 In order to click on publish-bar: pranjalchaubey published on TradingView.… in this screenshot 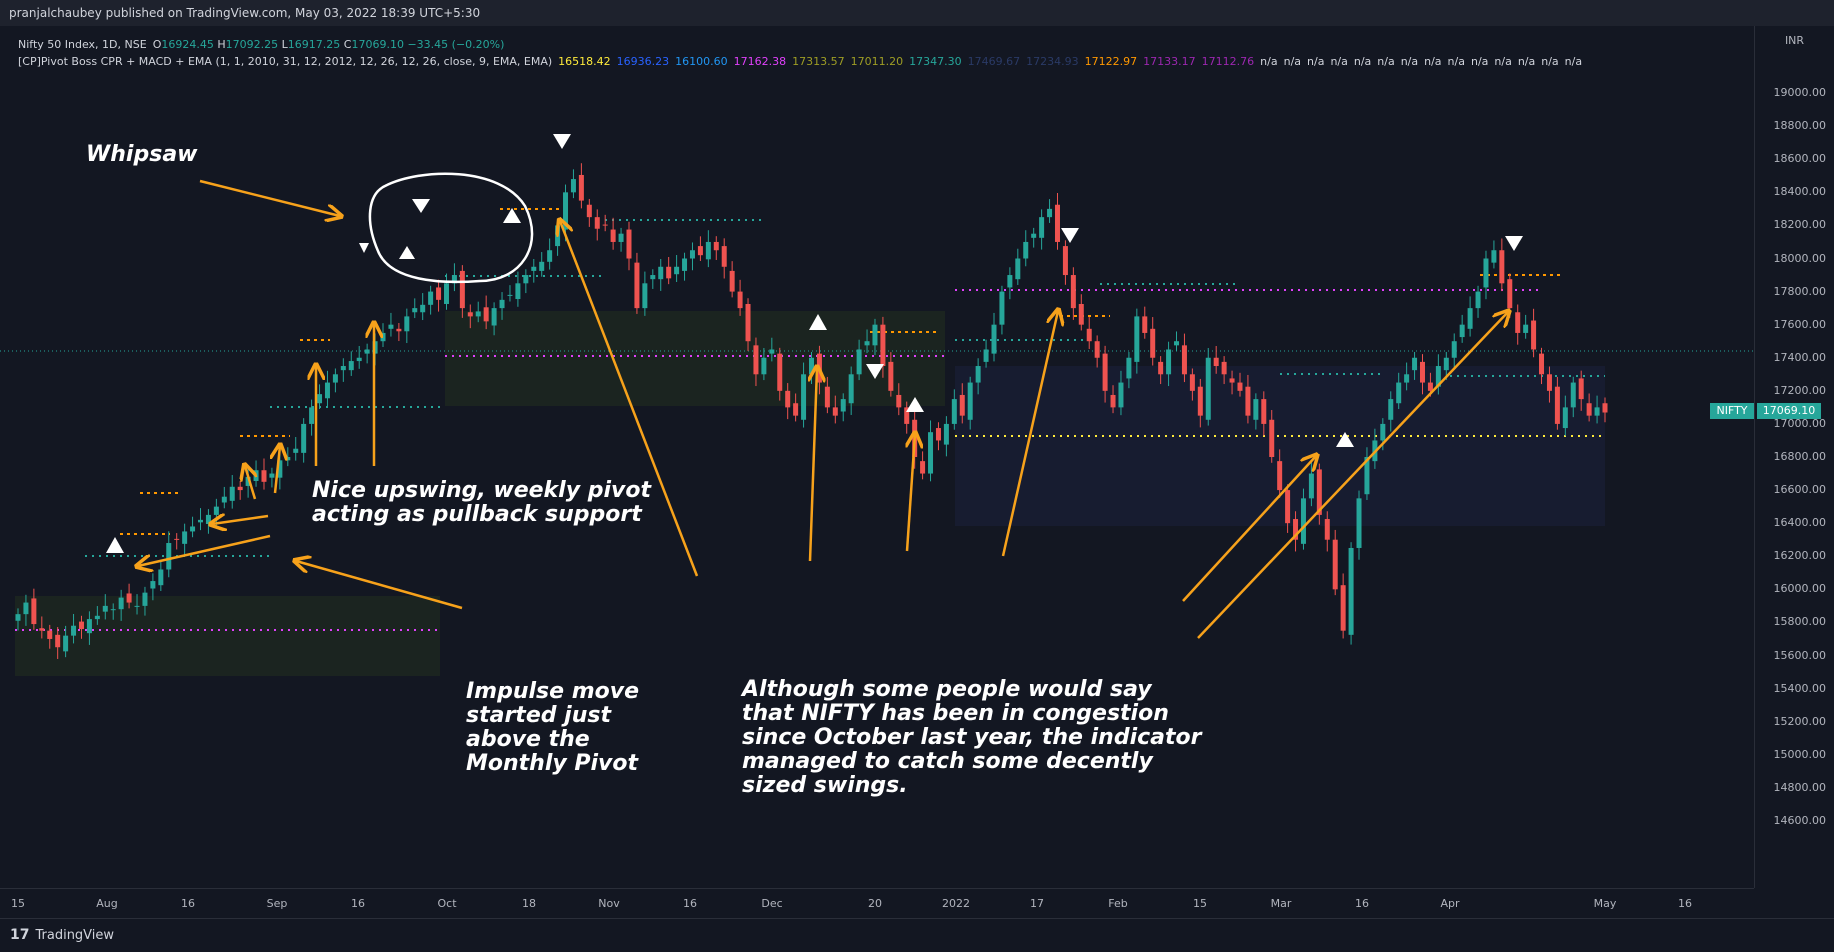, I will do `click(917, 13)`.